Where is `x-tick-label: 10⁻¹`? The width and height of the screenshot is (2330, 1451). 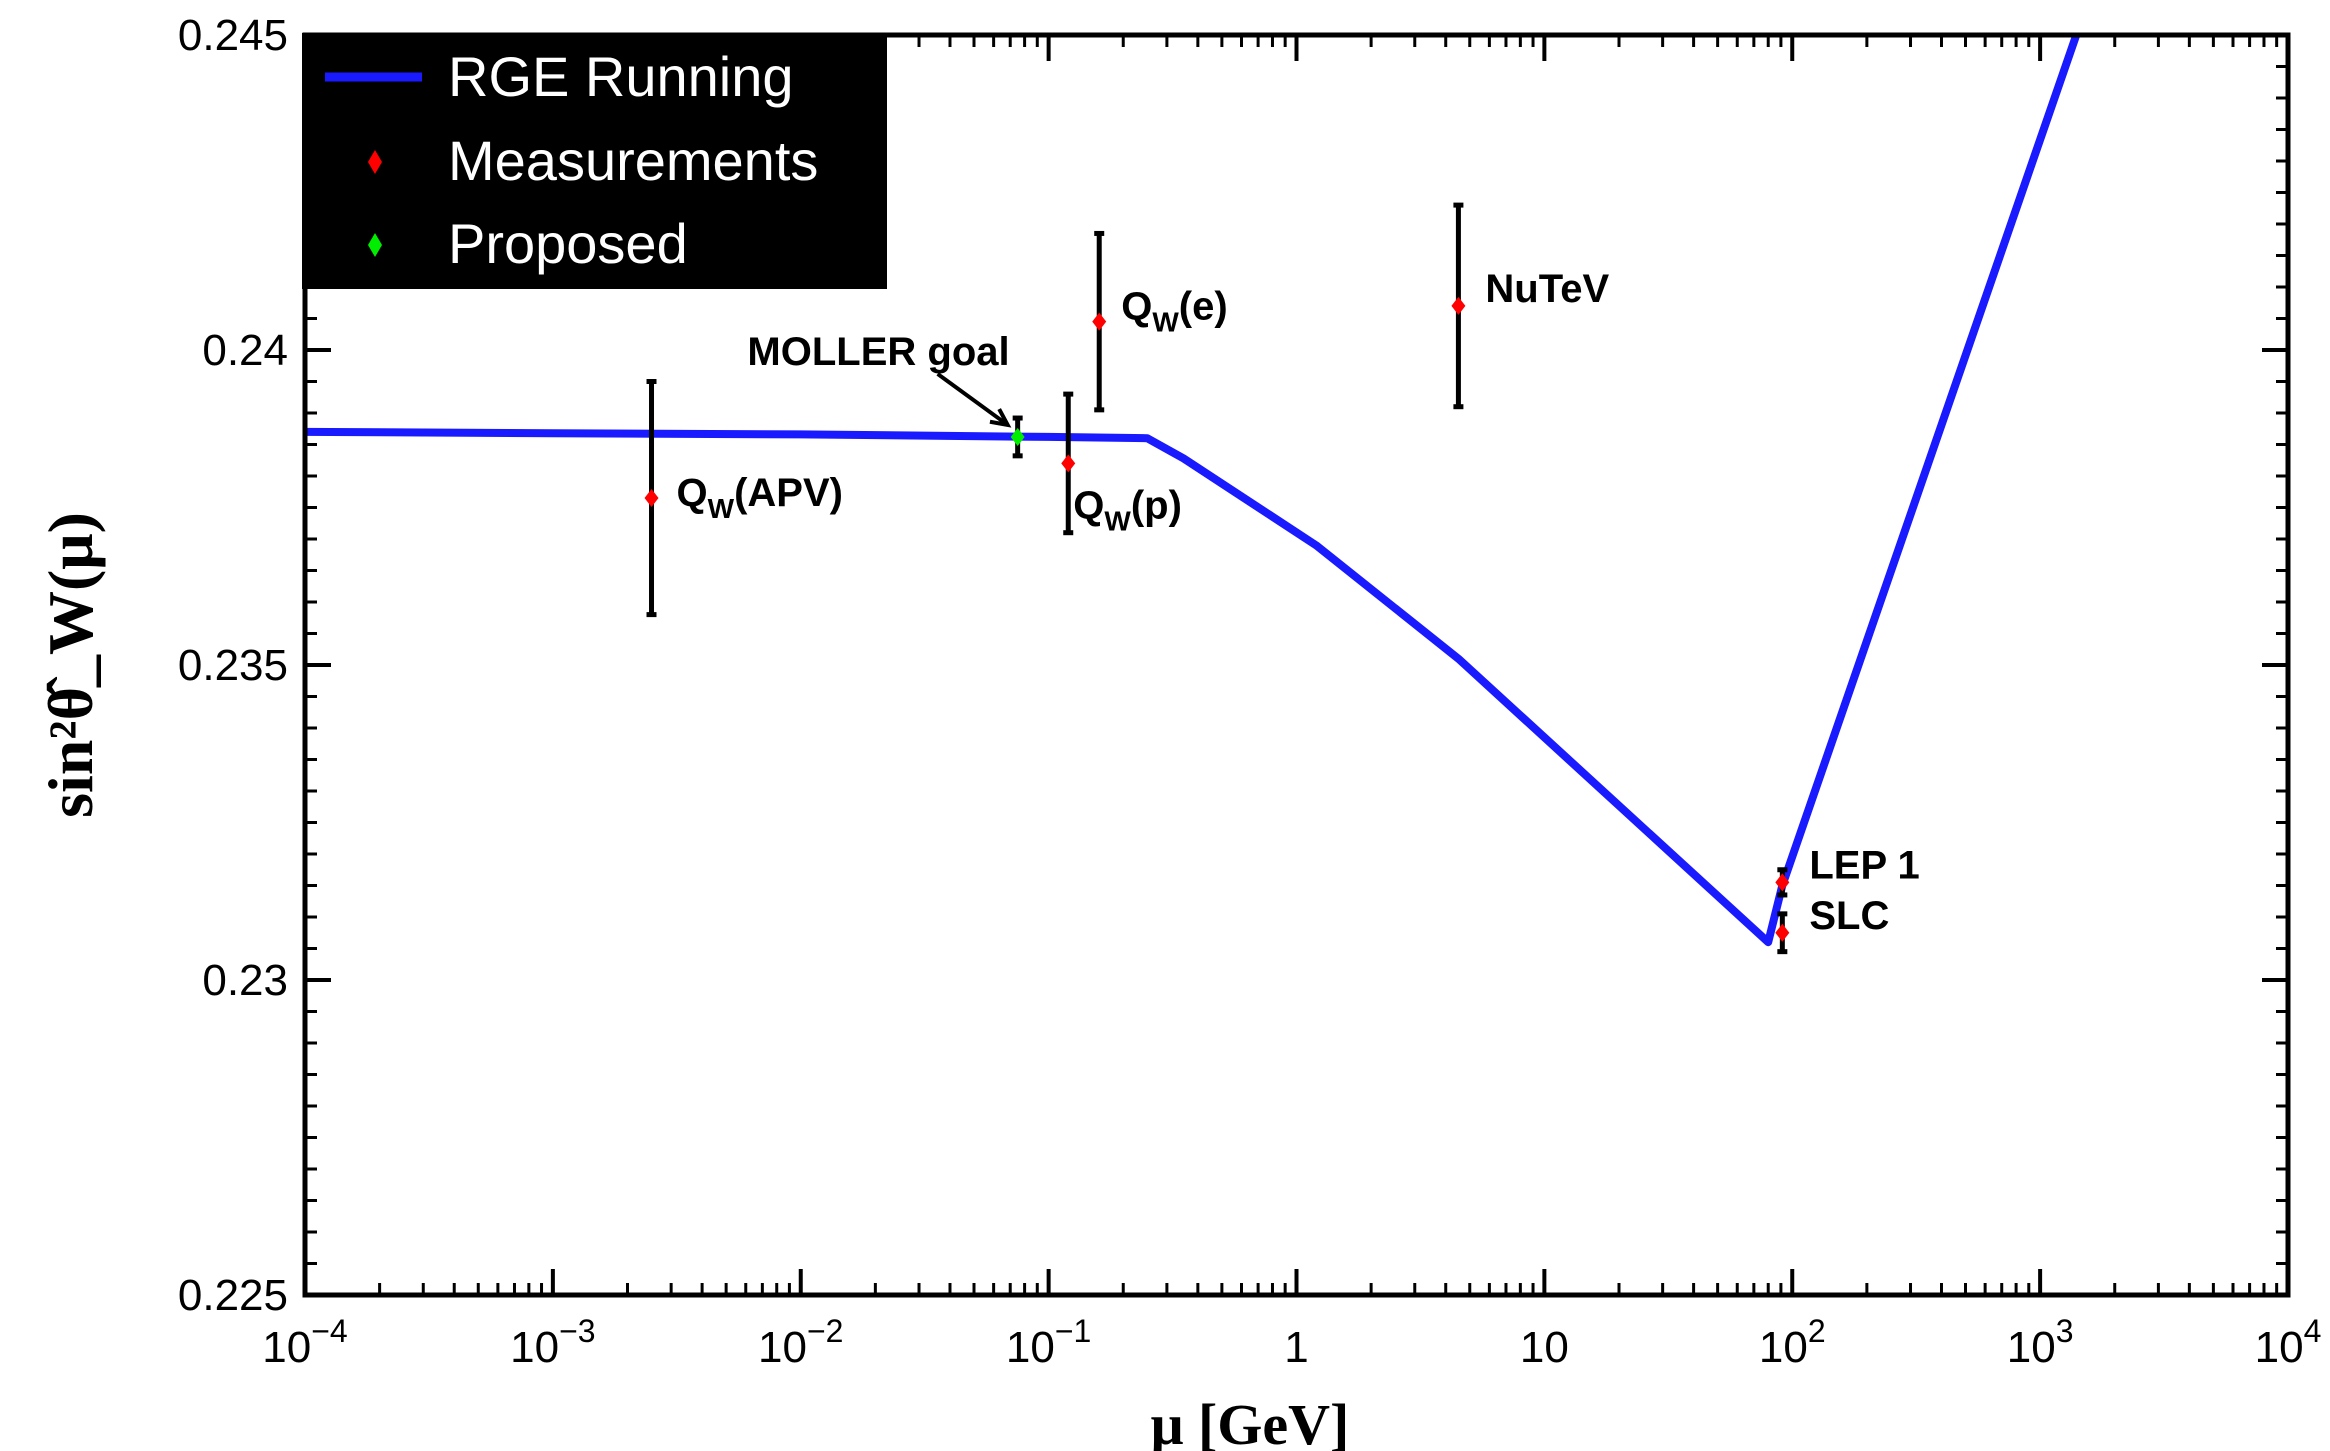
x-tick-label: 10⁻¹ is located at coordinates (1048, 1342).